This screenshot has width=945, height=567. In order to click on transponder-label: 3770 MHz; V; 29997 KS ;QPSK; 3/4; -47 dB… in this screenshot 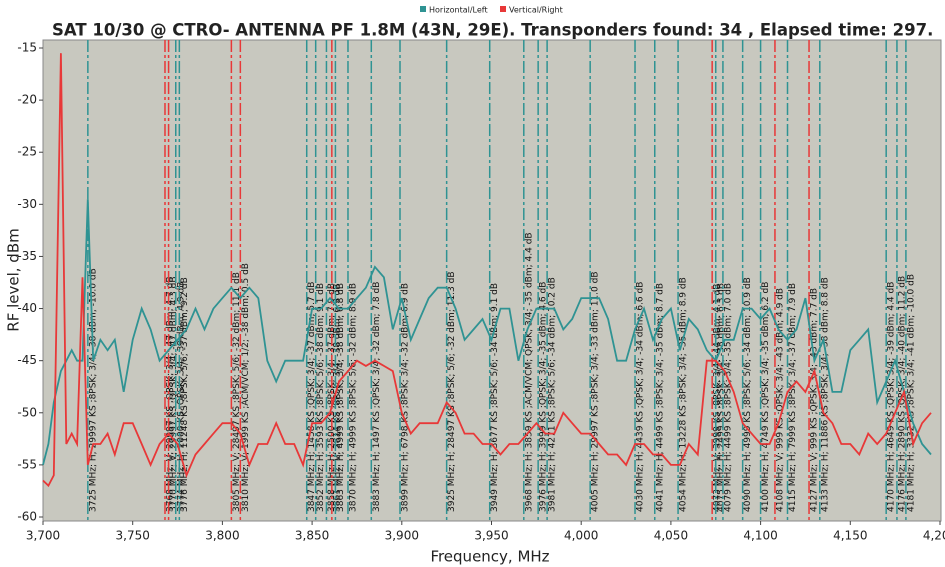, I will do `click(174, 394)`.